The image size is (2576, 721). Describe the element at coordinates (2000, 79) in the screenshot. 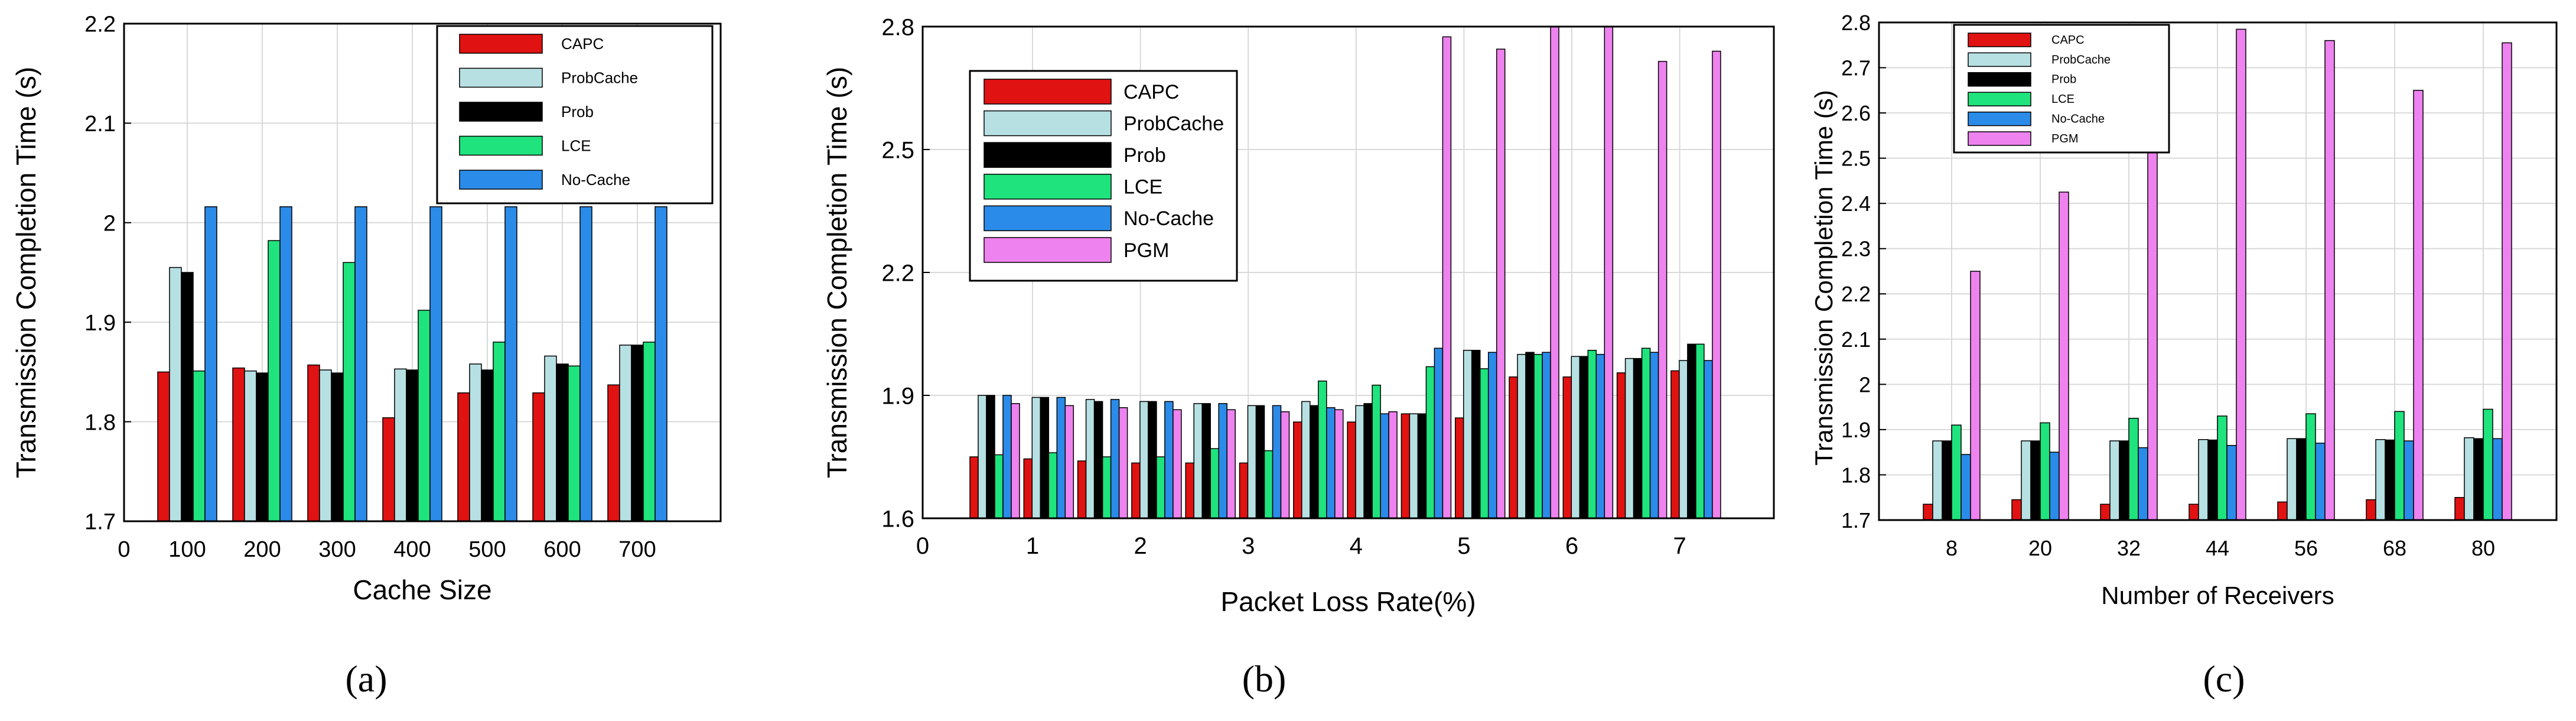

I see `legend-swatch-prob` at that location.